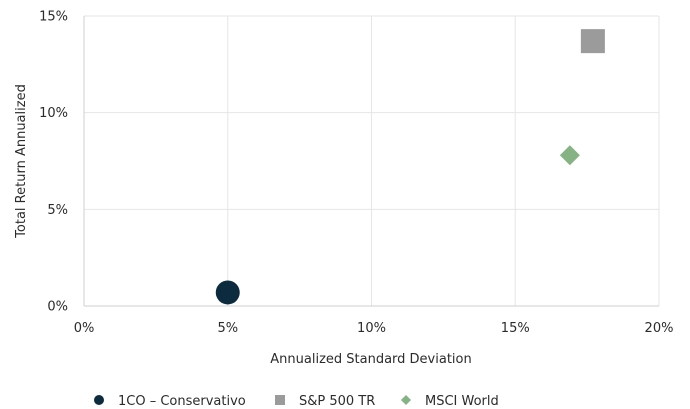 This screenshot has width=690, height=409. What do you see at coordinates (53, 17) in the screenshot?
I see `y-tick-label: 15%` at bounding box center [53, 17].